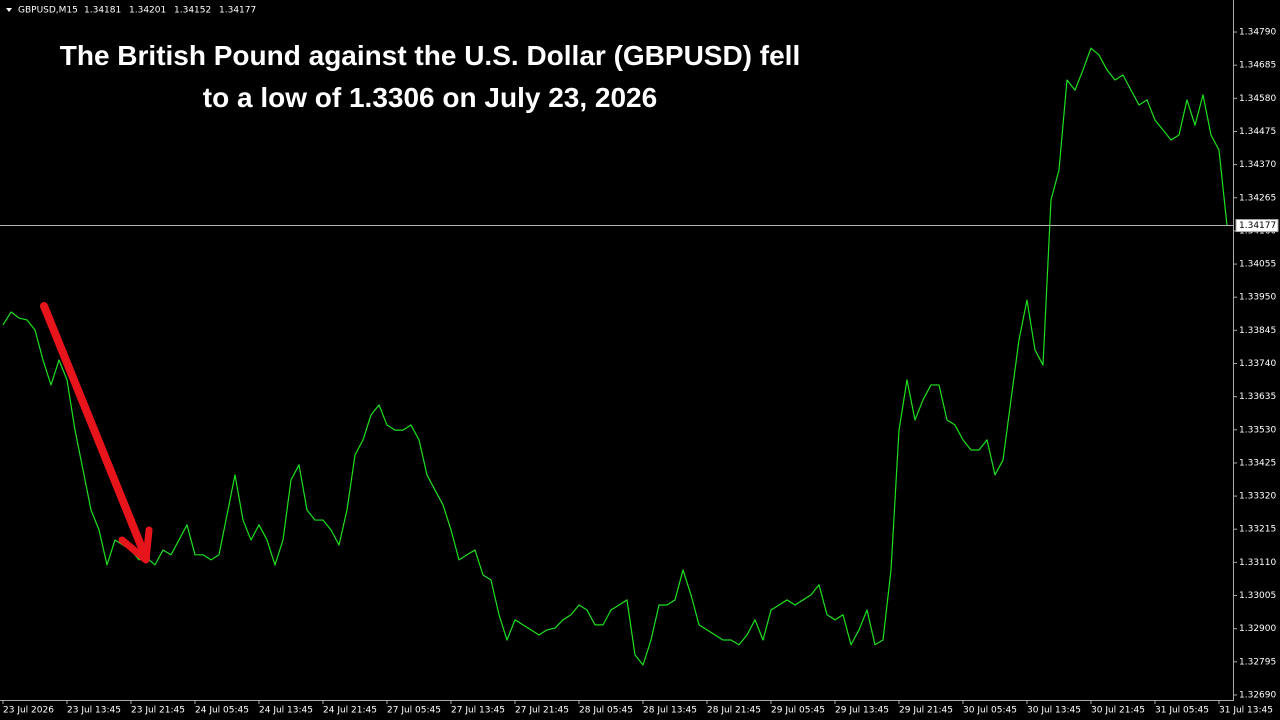 The image size is (1280, 720). What do you see at coordinates (1257, 596) in the screenshot?
I see `y-tick-label: 1.33005` at bounding box center [1257, 596].